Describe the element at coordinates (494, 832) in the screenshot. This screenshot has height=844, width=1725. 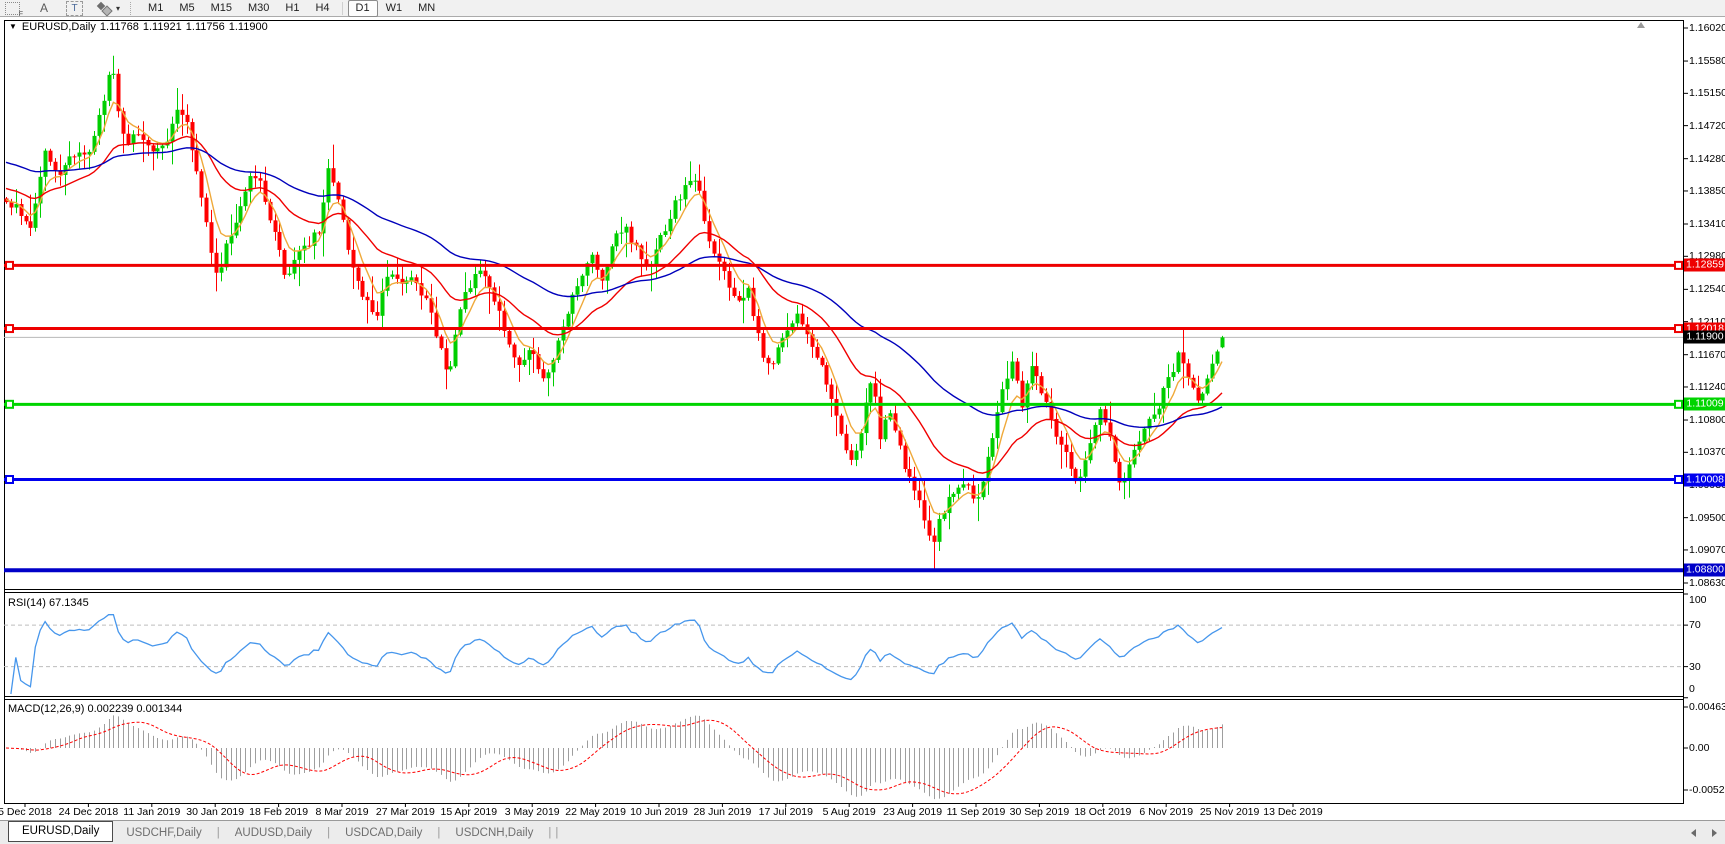
I see `symbol-tab-usdcnh: USDCNH,Daily` at that location.